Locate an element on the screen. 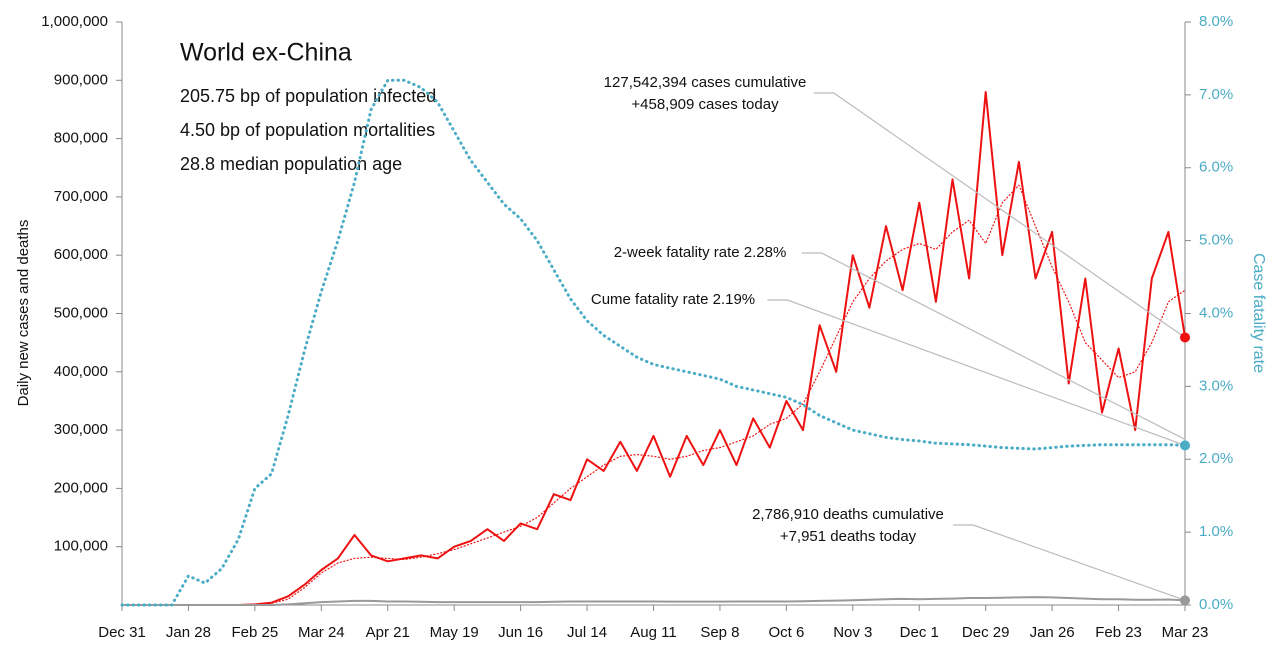 The height and width of the screenshot is (650, 1276). y2-tick-label: 6.0% is located at coordinates (1216, 167).